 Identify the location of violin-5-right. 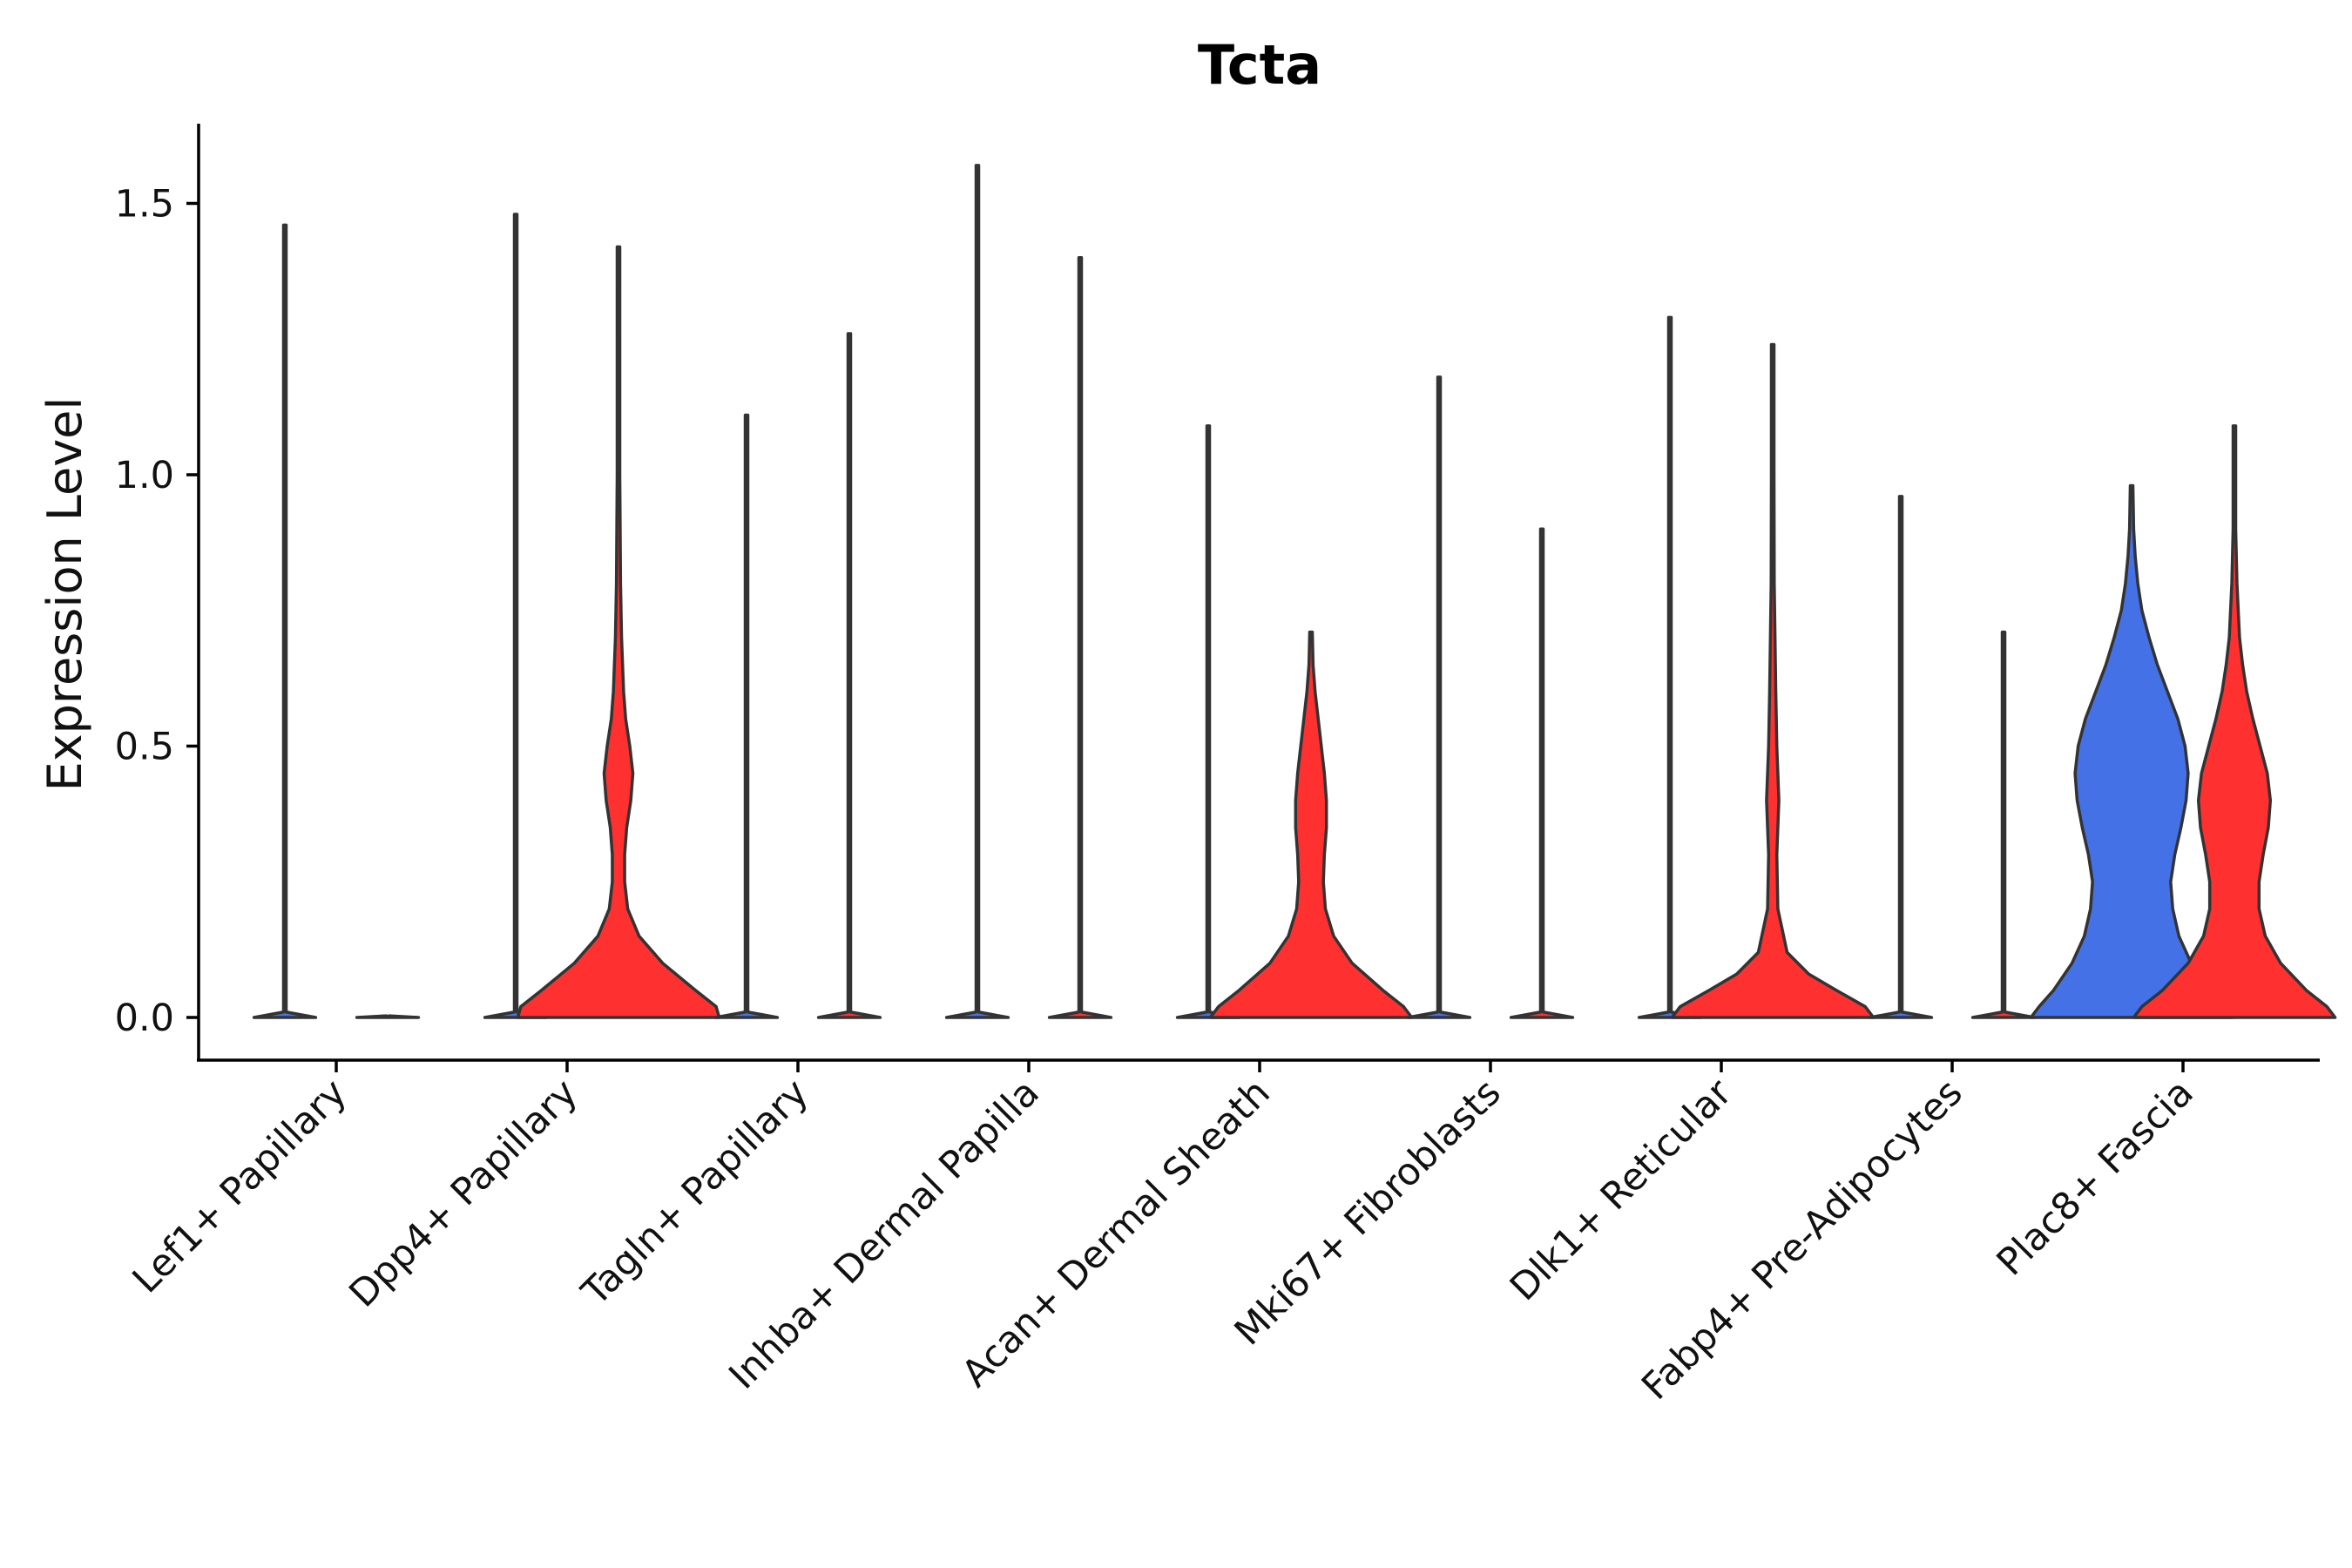
(1311, 825).